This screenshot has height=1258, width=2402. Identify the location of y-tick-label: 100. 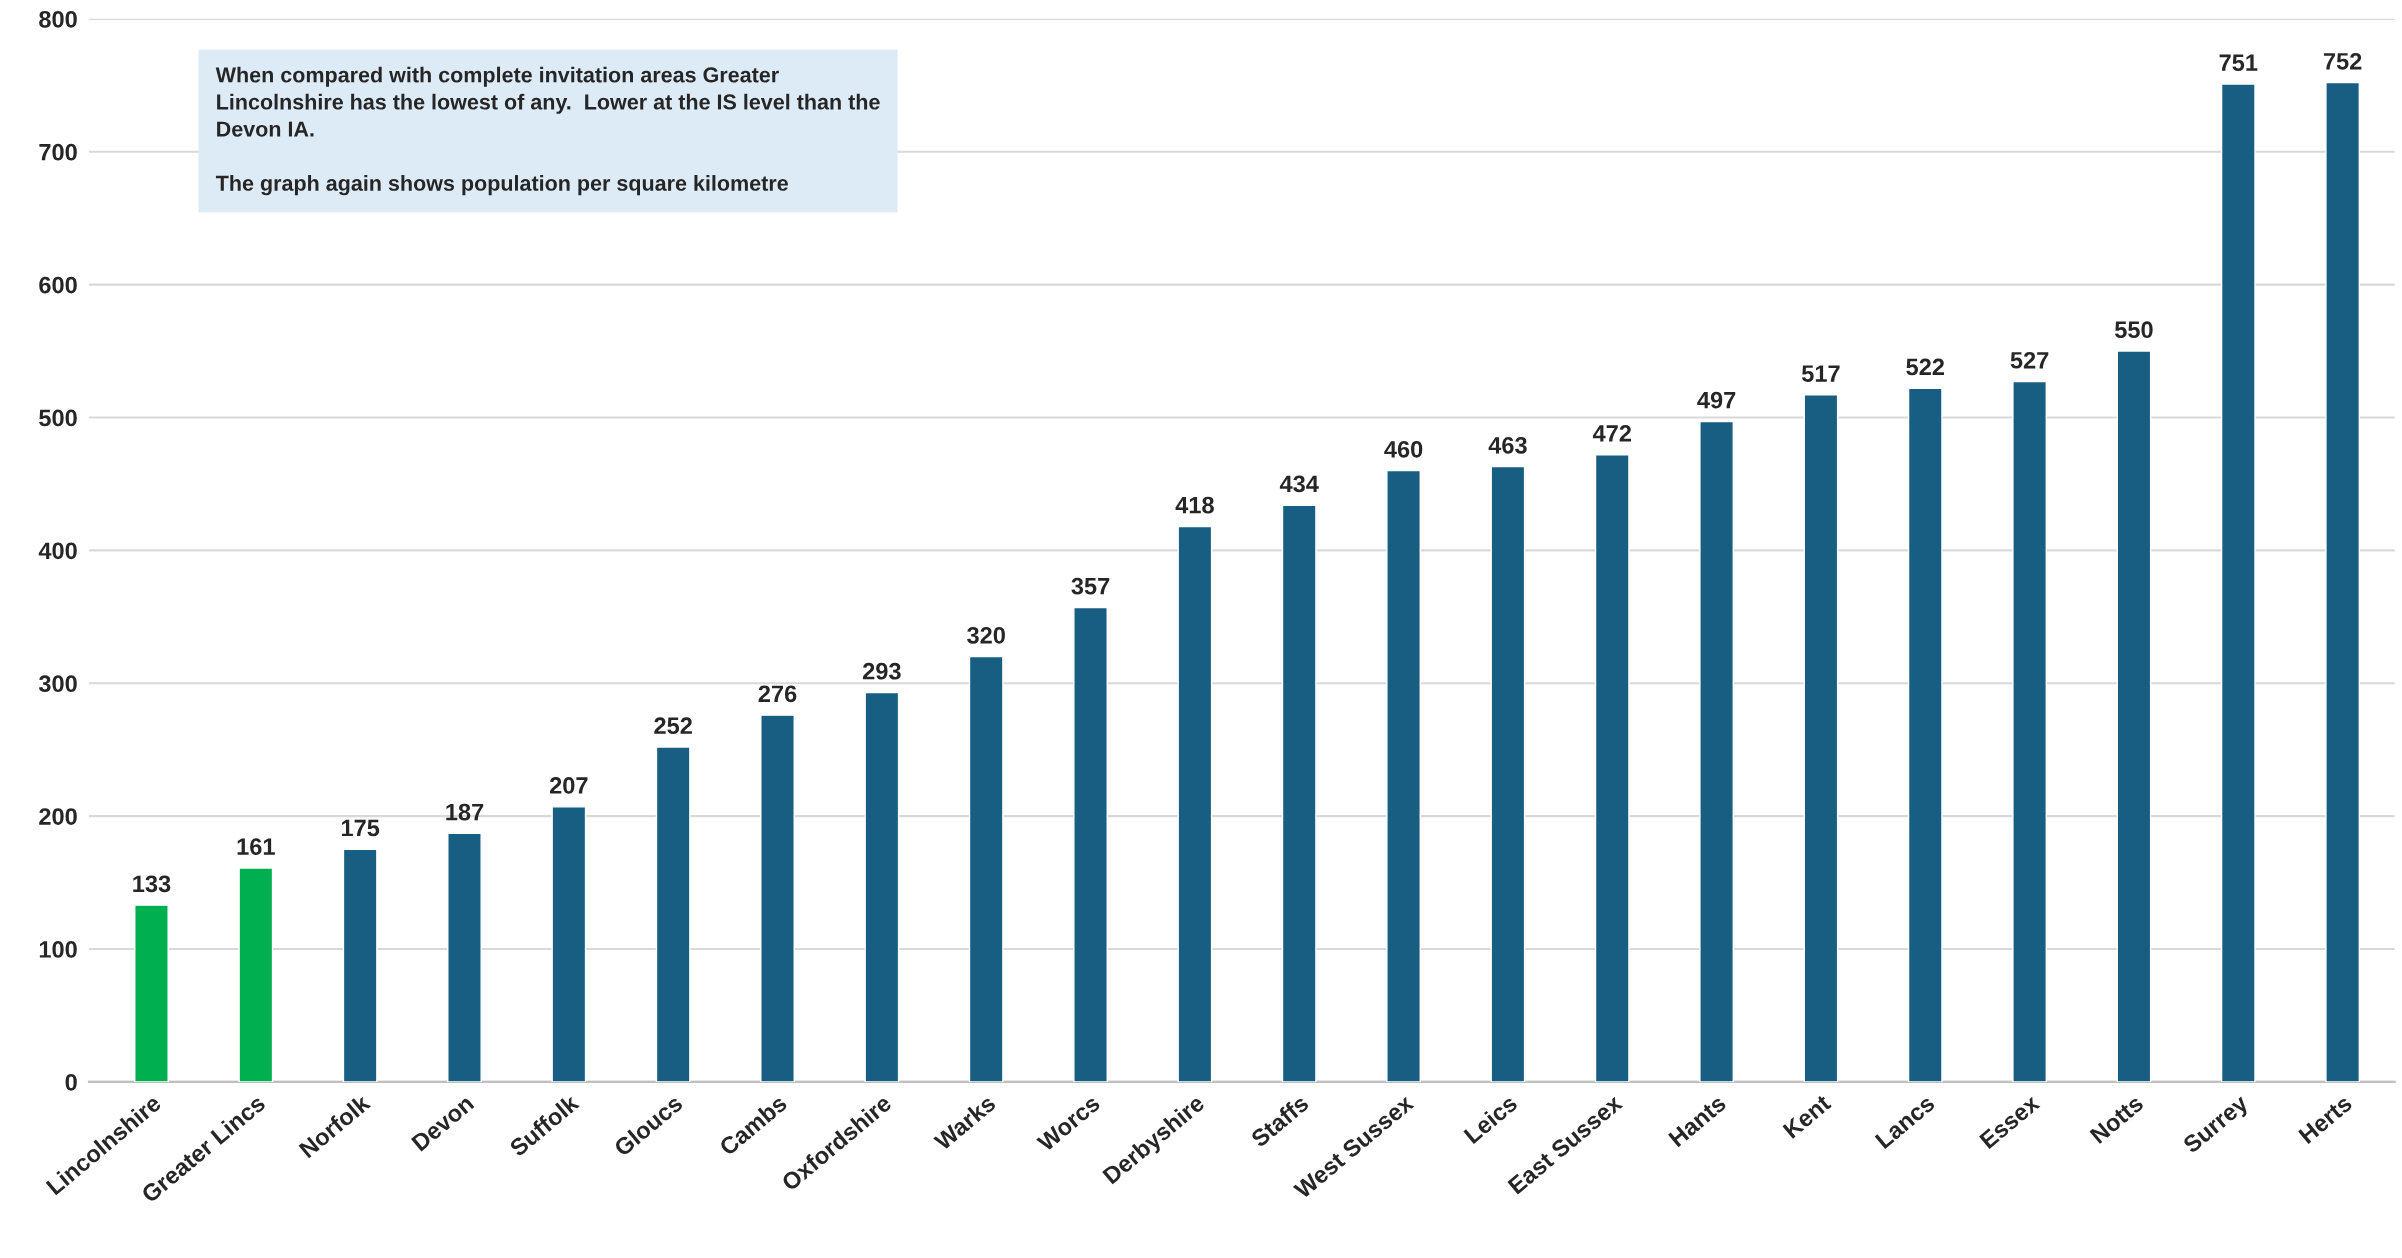
(58, 949).